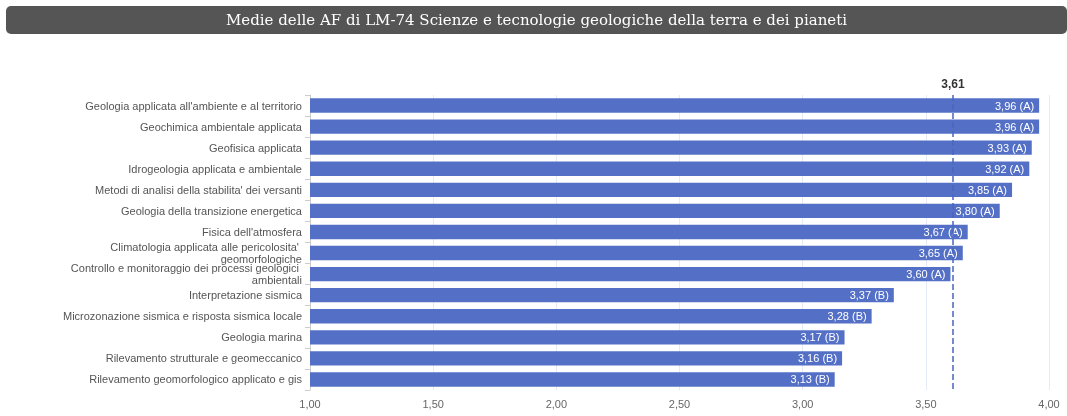 This screenshot has height=416, width=1067. Describe the element at coordinates (203, 358) in the screenshot. I see `y-tick-label: Rilevamento strutturale e geomeccanico` at that location.